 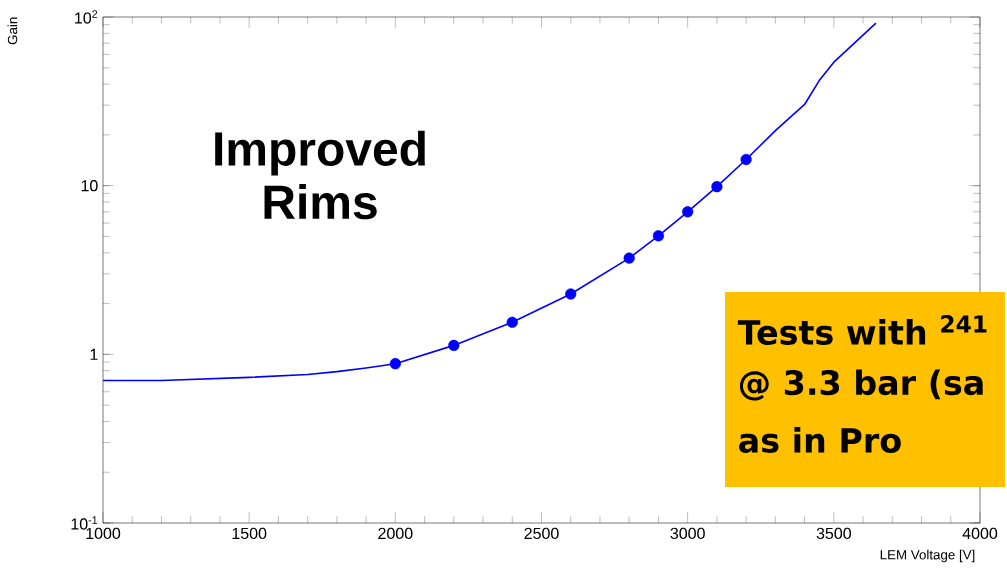 What do you see at coordinates (862, 330) in the screenshot?
I see `annotation: Tests with $^{241}$` at bounding box center [862, 330].